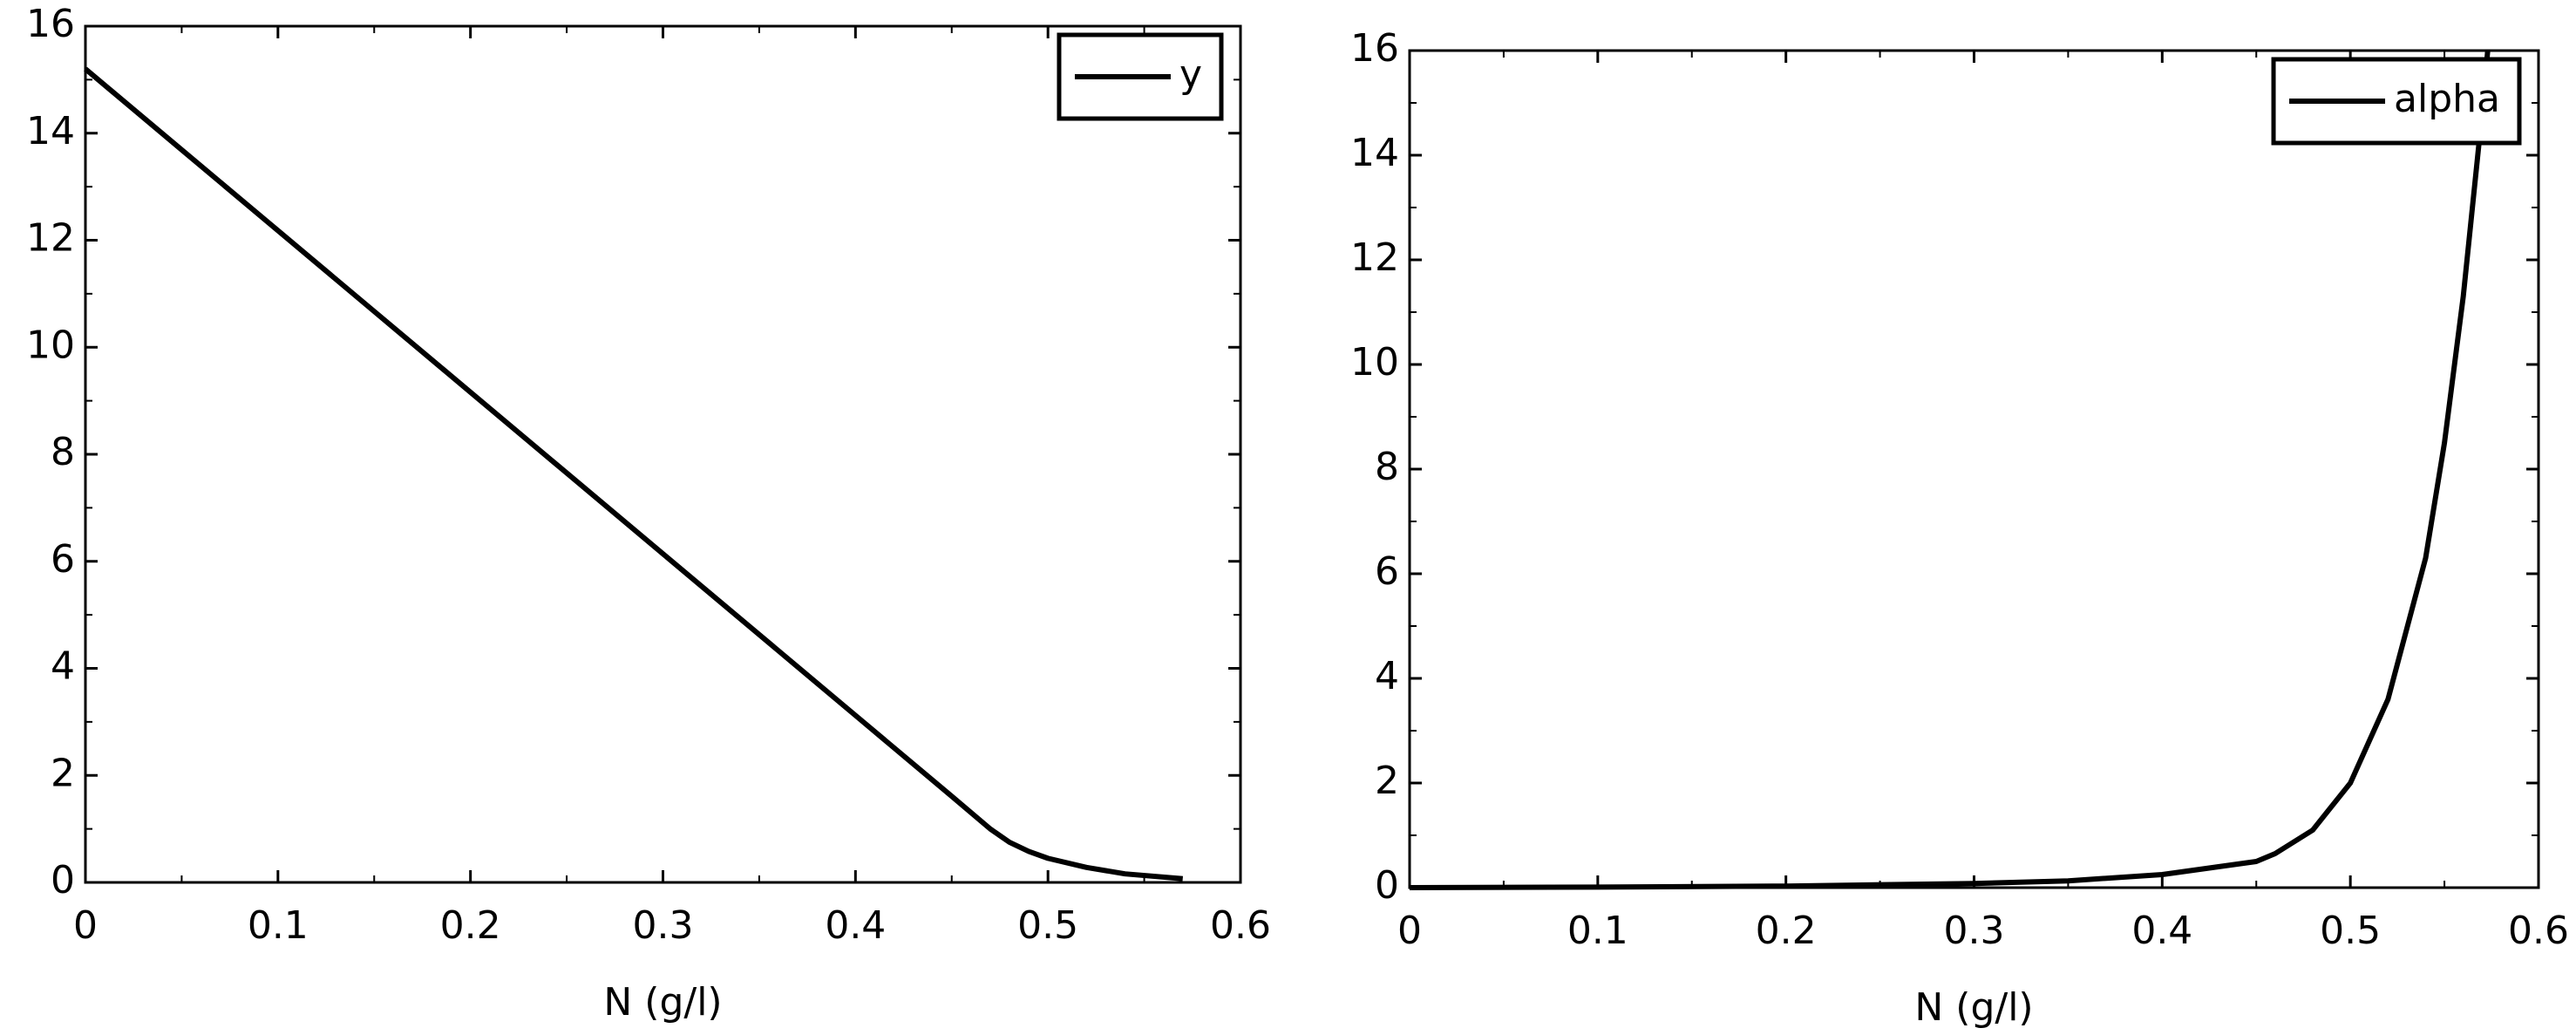 The height and width of the screenshot is (1035, 2576). Describe the element at coordinates (2447, 99) in the screenshot. I see `legend-label: alpha` at that location.